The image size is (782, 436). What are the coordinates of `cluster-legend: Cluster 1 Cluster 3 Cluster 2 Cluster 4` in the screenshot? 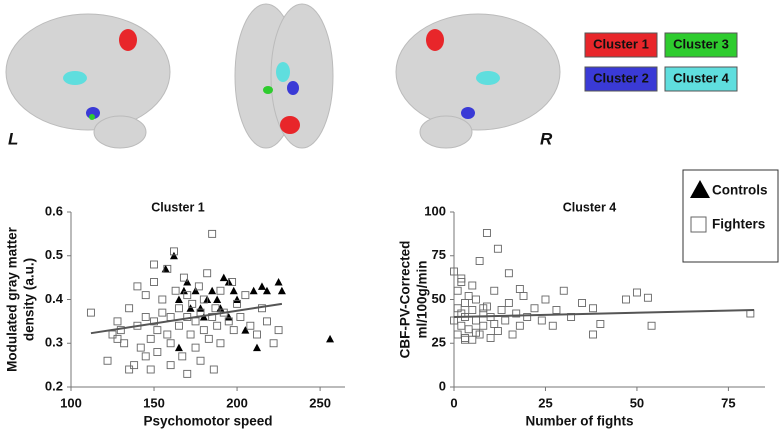 It's located at (661, 62).